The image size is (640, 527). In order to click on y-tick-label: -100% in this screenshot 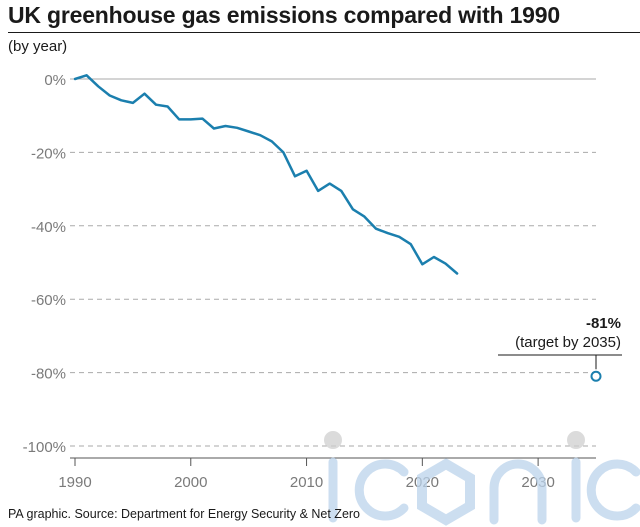, I will do `click(44, 447)`.